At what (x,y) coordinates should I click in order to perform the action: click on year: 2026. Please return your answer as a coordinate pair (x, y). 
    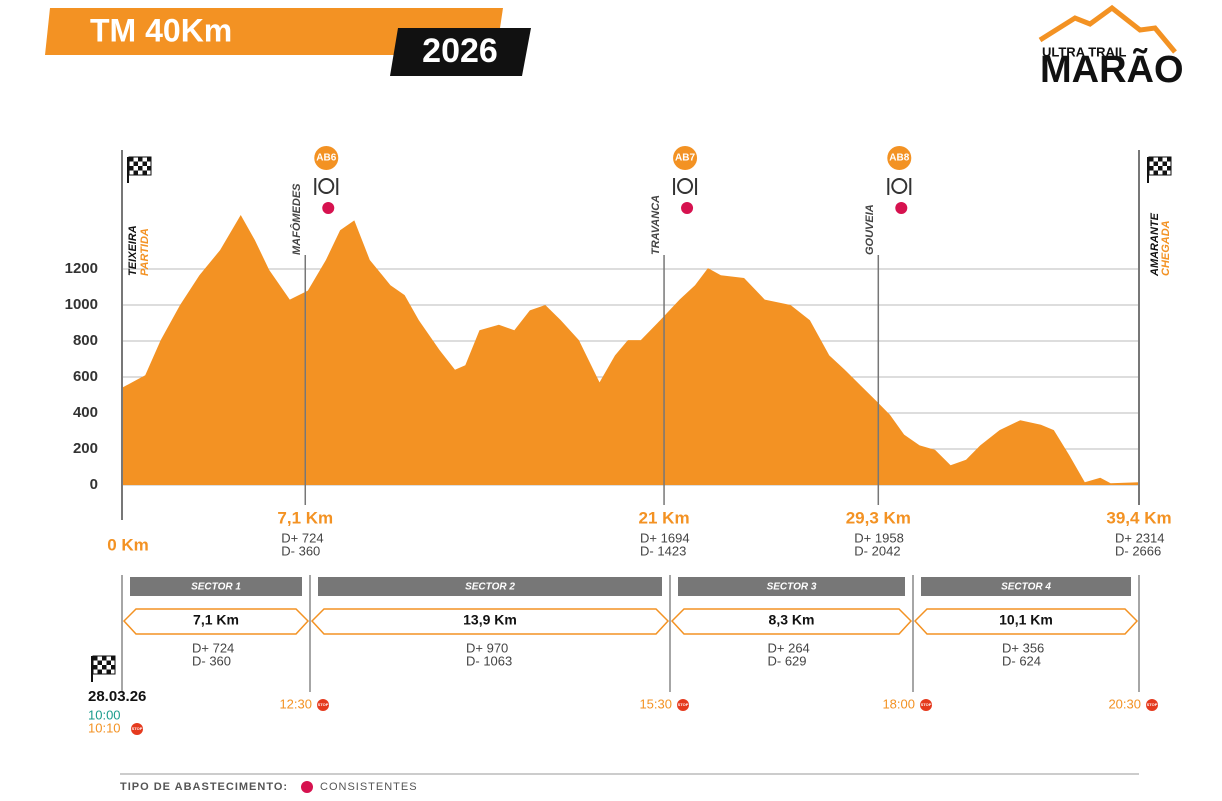
    Looking at the image, I should click on (460, 51).